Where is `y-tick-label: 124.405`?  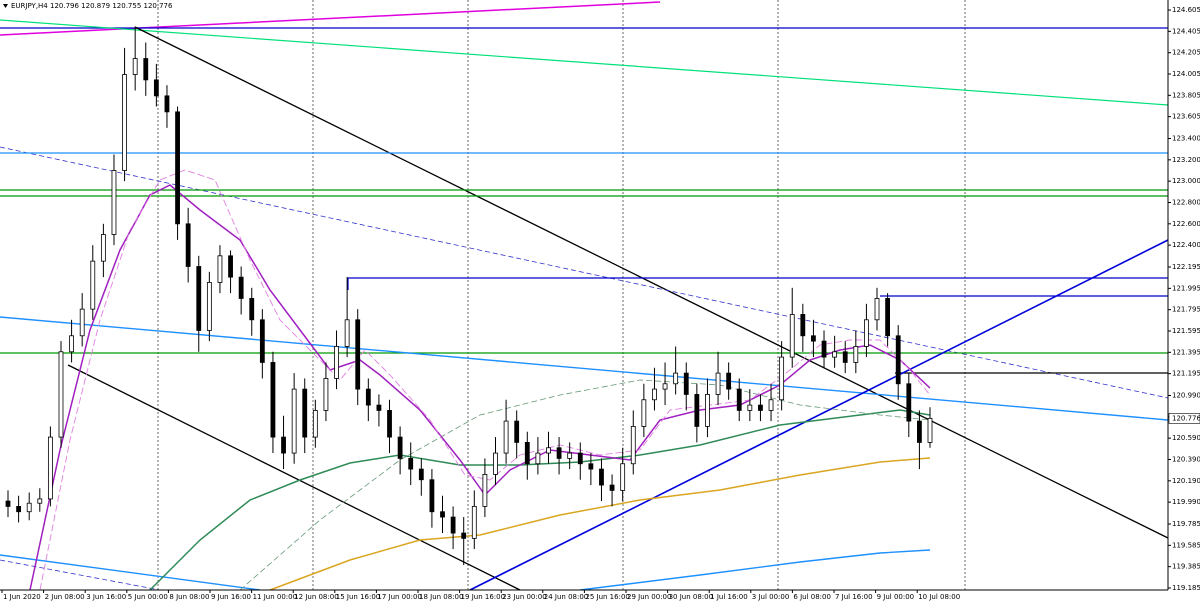 y-tick-label: 124.405 is located at coordinates (1186, 31).